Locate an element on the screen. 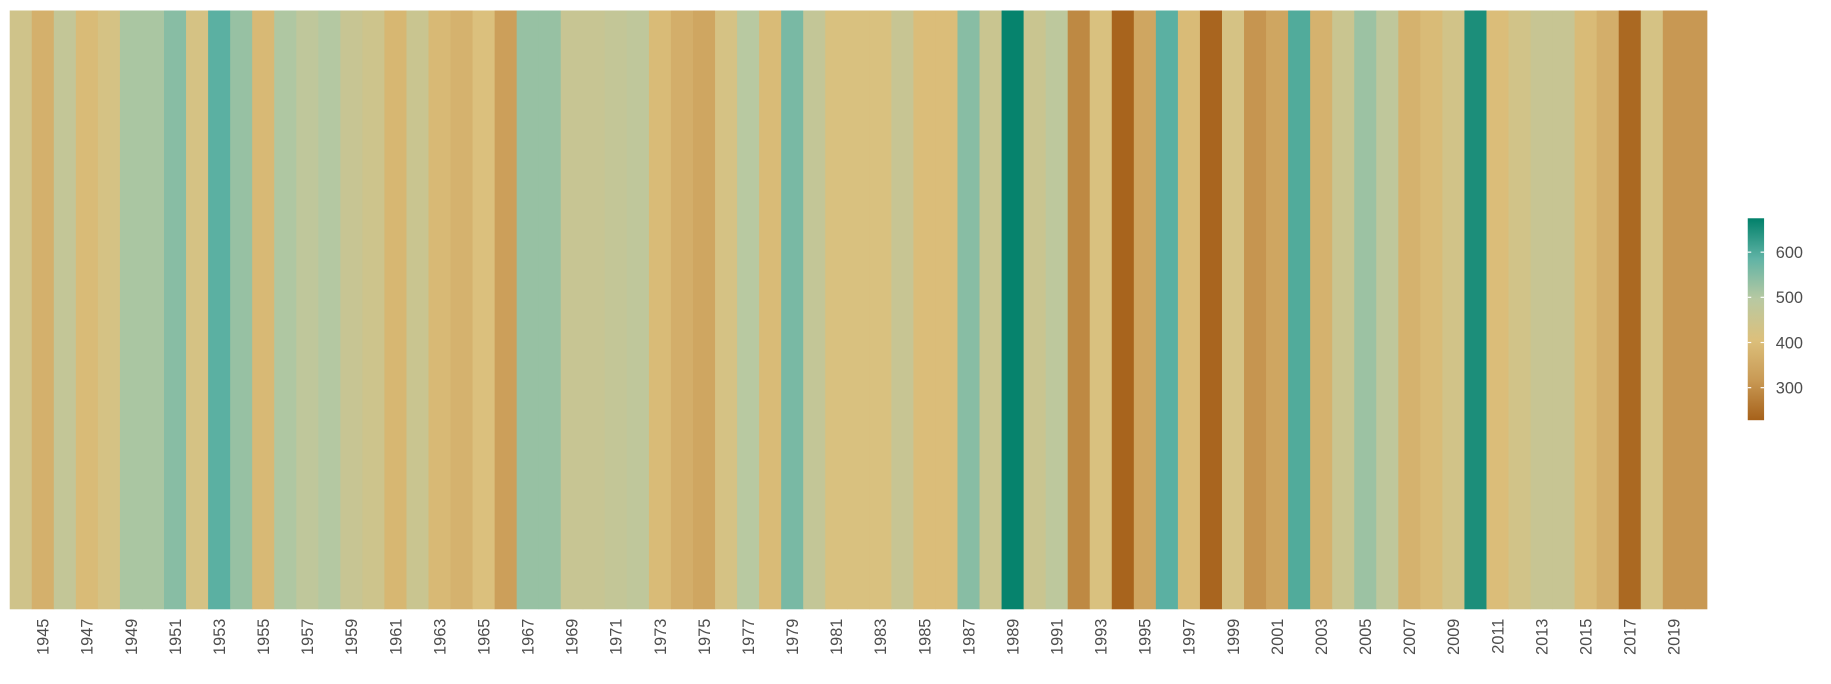 The height and width of the screenshot is (684, 1831). x-tick-label: 1983 is located at coordinates (881, 637).